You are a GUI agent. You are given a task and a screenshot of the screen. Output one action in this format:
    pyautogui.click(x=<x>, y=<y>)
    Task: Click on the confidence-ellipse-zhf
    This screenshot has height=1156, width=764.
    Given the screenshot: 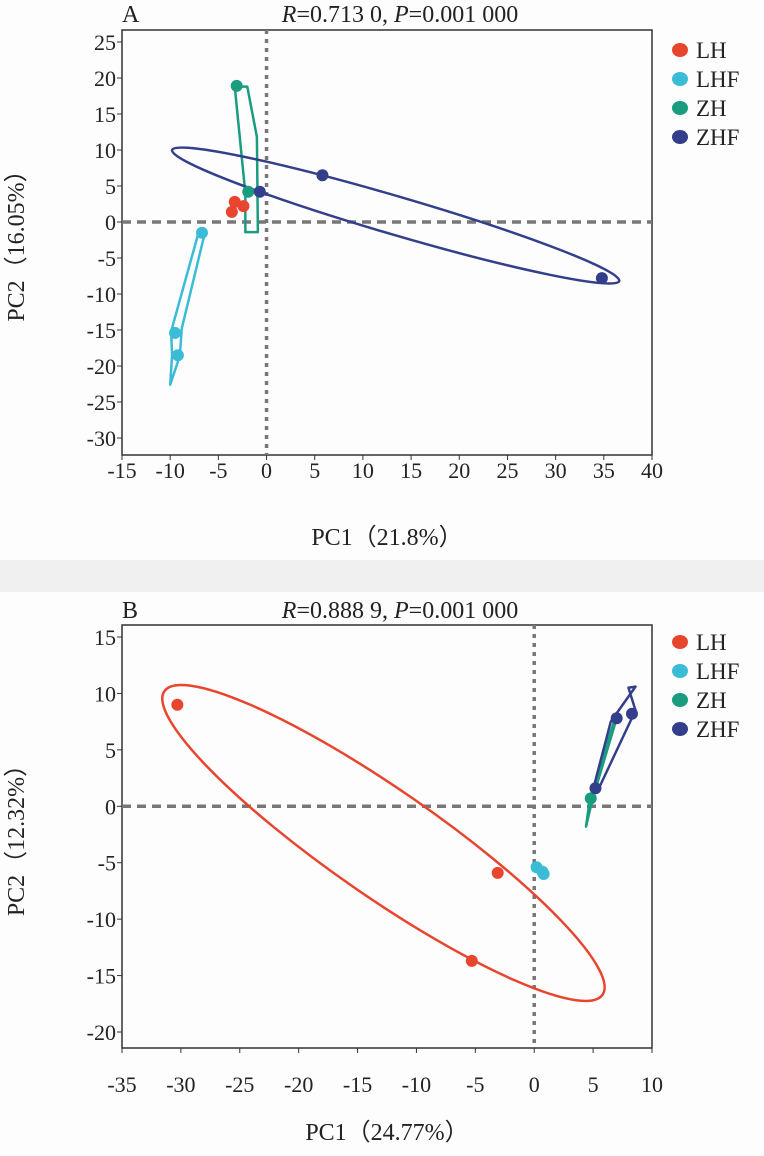 What is the action you would take?
    pyautogui.click(x=395, y=215)
    